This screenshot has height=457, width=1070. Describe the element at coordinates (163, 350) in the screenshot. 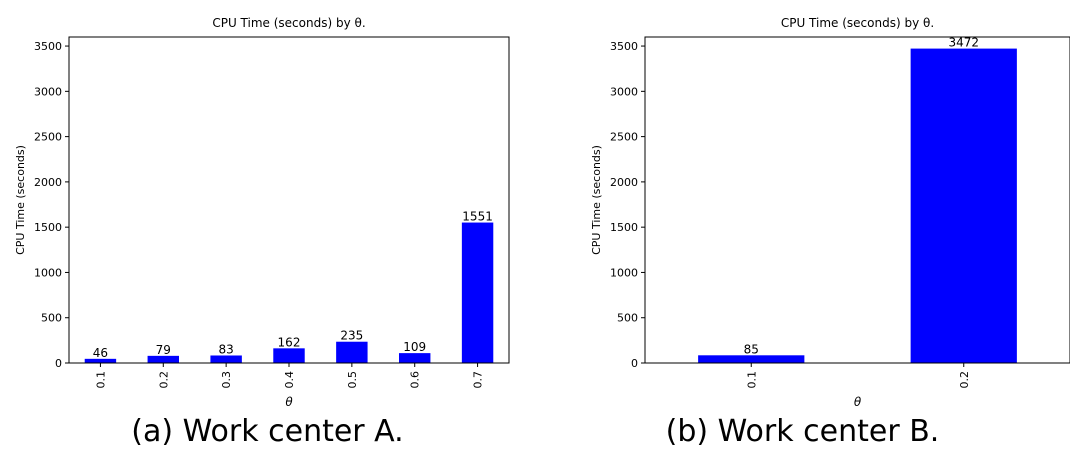

I see `data-label-0.2: 79` at that location.